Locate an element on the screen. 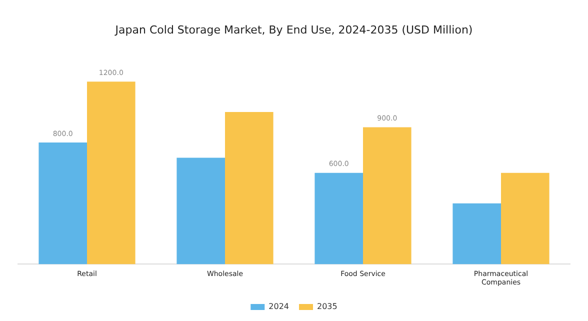  legend-label: 2035 is located at coordinates (327, 307).